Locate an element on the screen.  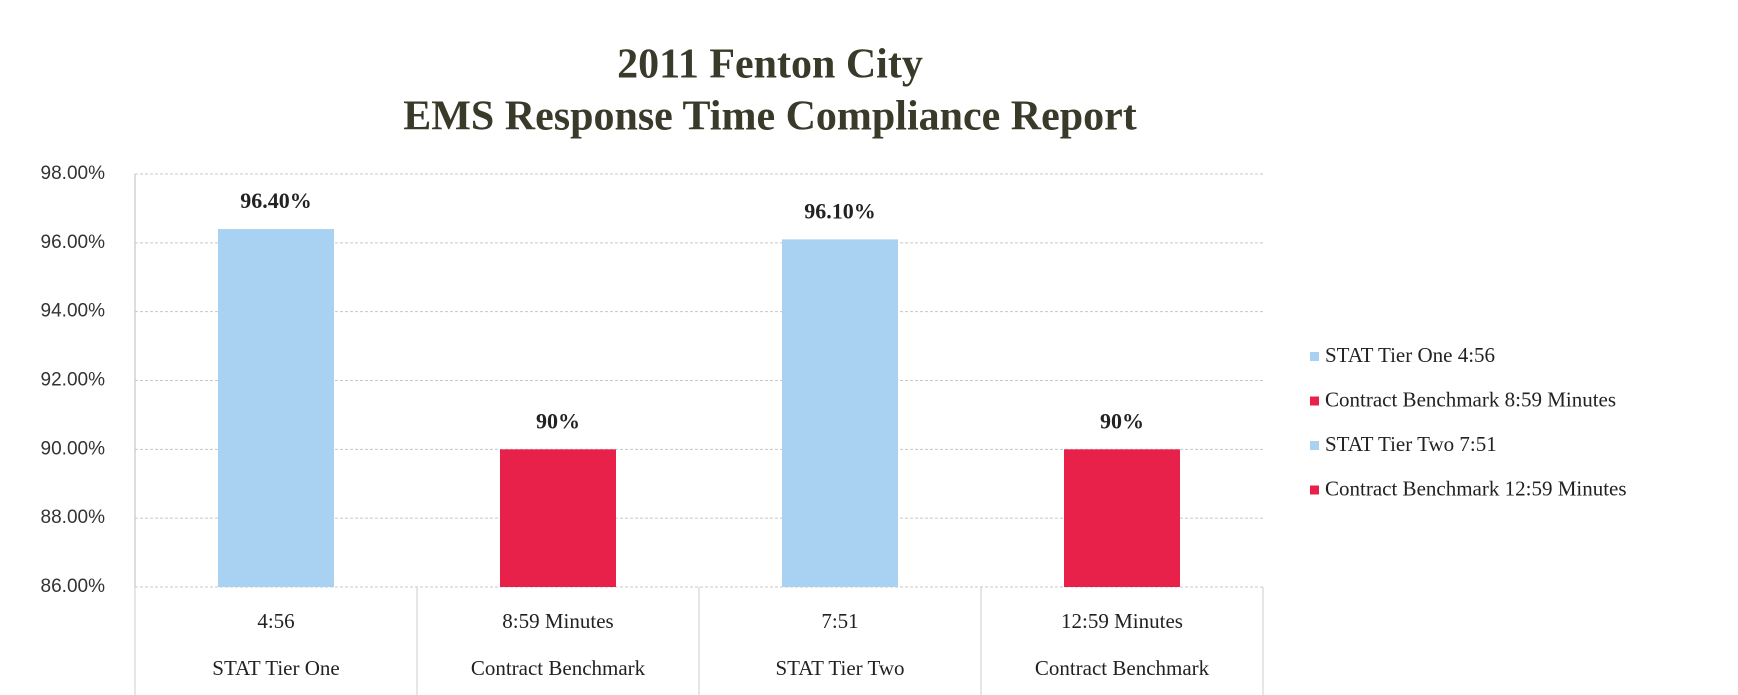
data-label: 96.40% is located at coordinates (276, 200).